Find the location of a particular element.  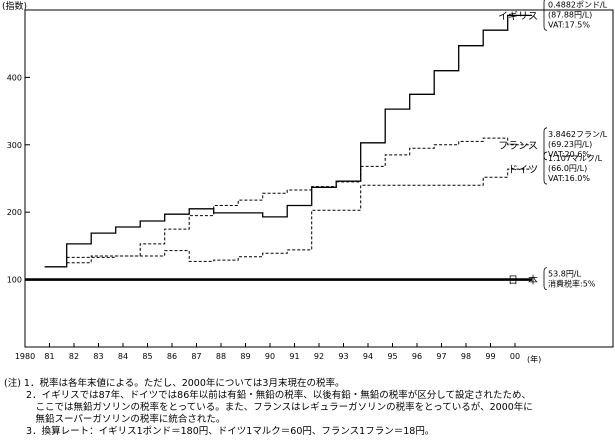

x-tick-label: 93 is located at coordinates (343, 356).